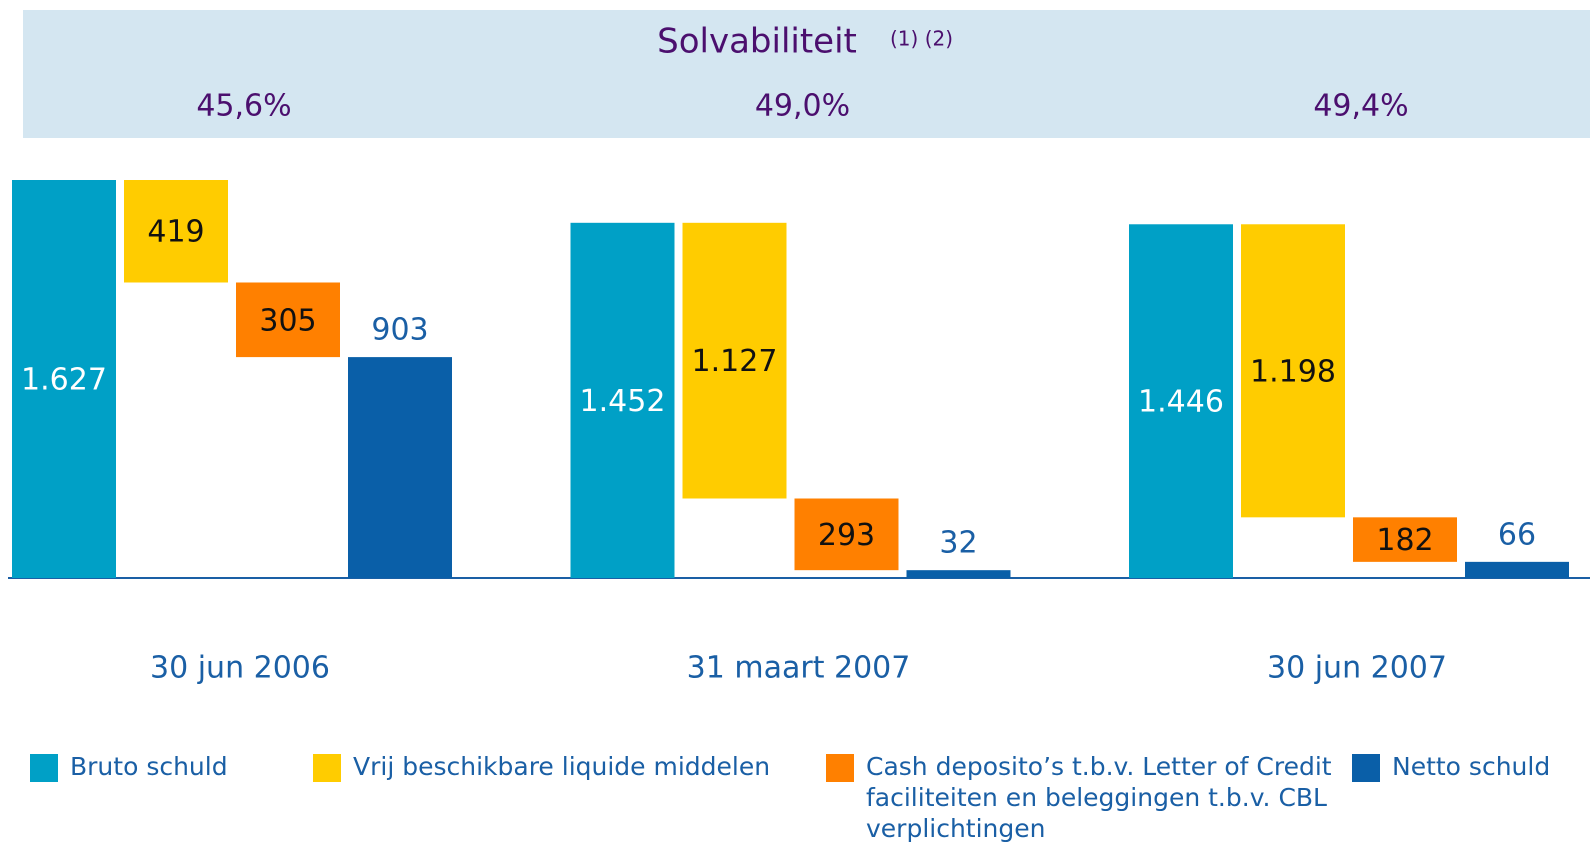  What do you see at coordinates (921, 39) in the screenshot?
I see `title-note: (1) (2)` at bounding box center [921, 39].